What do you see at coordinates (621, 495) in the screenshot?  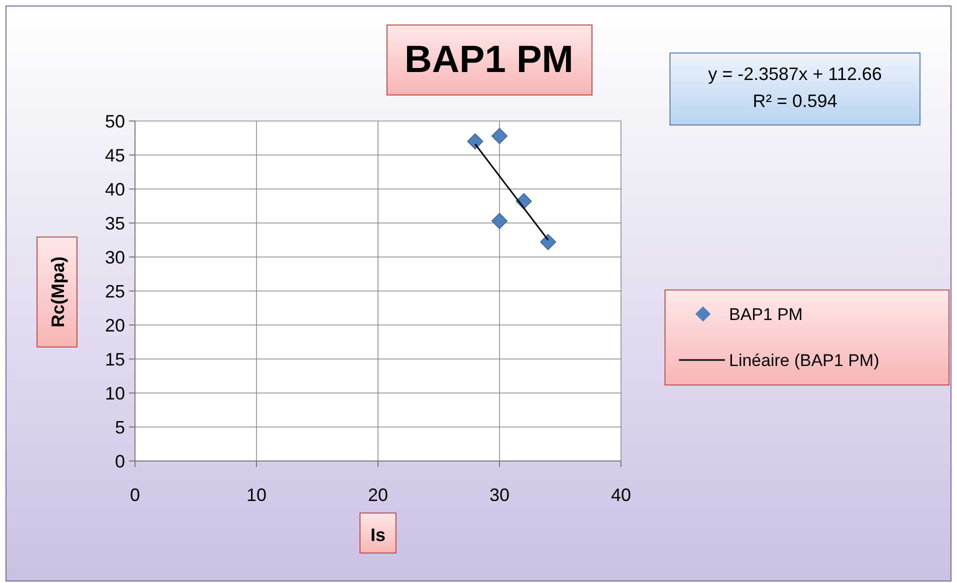 I see `x-tick-label: 40` at bounding box center [621, 495].